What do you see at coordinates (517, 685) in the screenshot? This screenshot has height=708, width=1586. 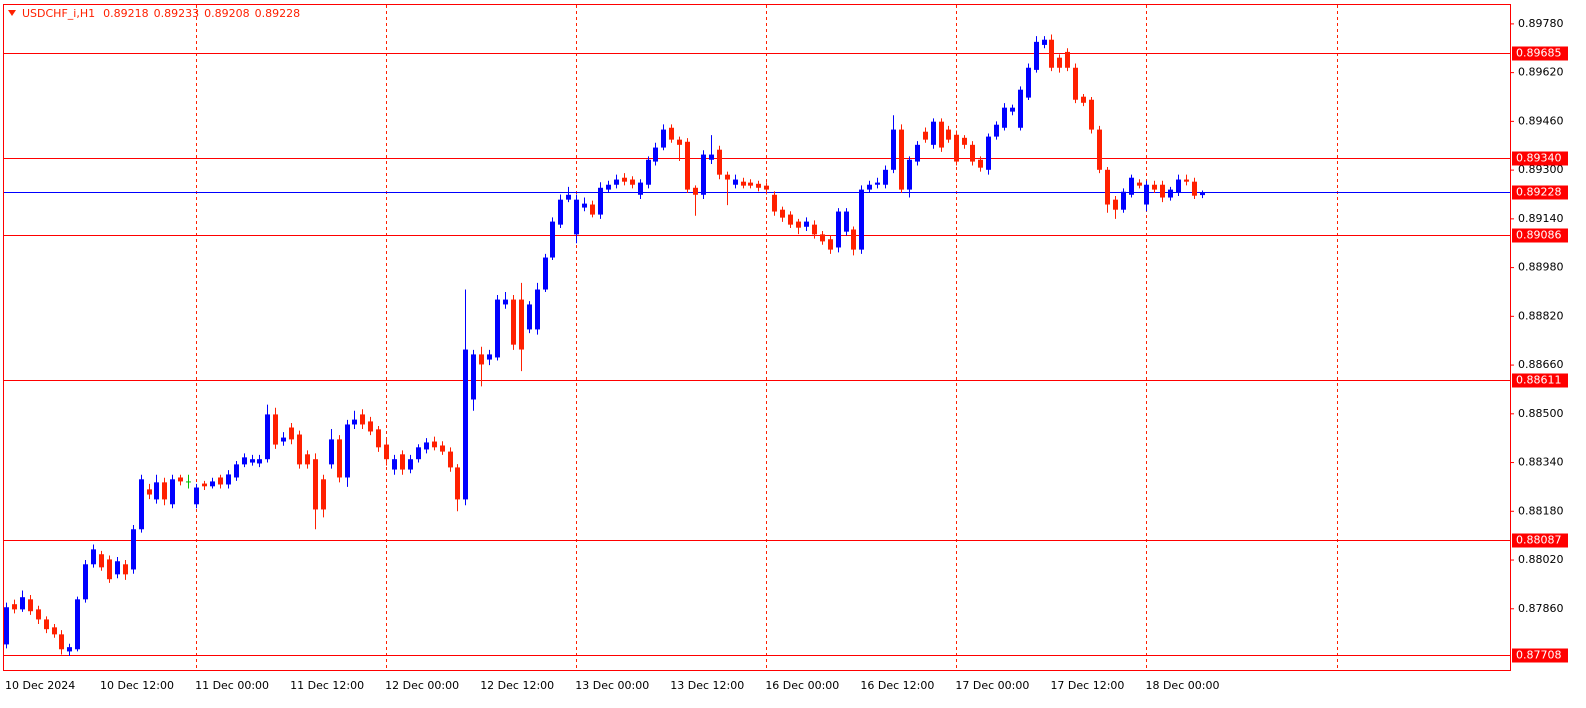 I see `x-tick-label: 12 Dec 12:00` at bounding box center [517, 685].